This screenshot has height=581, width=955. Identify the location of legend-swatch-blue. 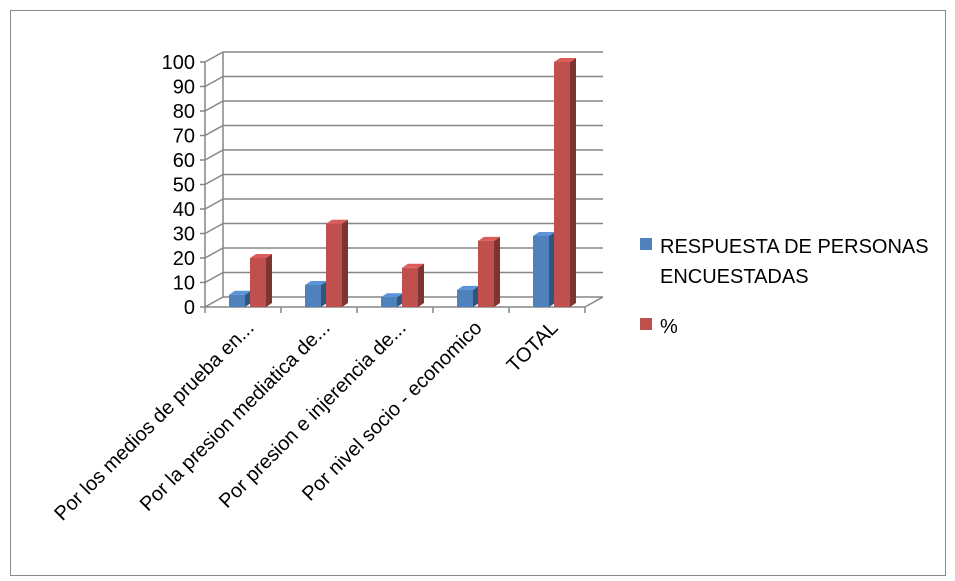
(646, 244).